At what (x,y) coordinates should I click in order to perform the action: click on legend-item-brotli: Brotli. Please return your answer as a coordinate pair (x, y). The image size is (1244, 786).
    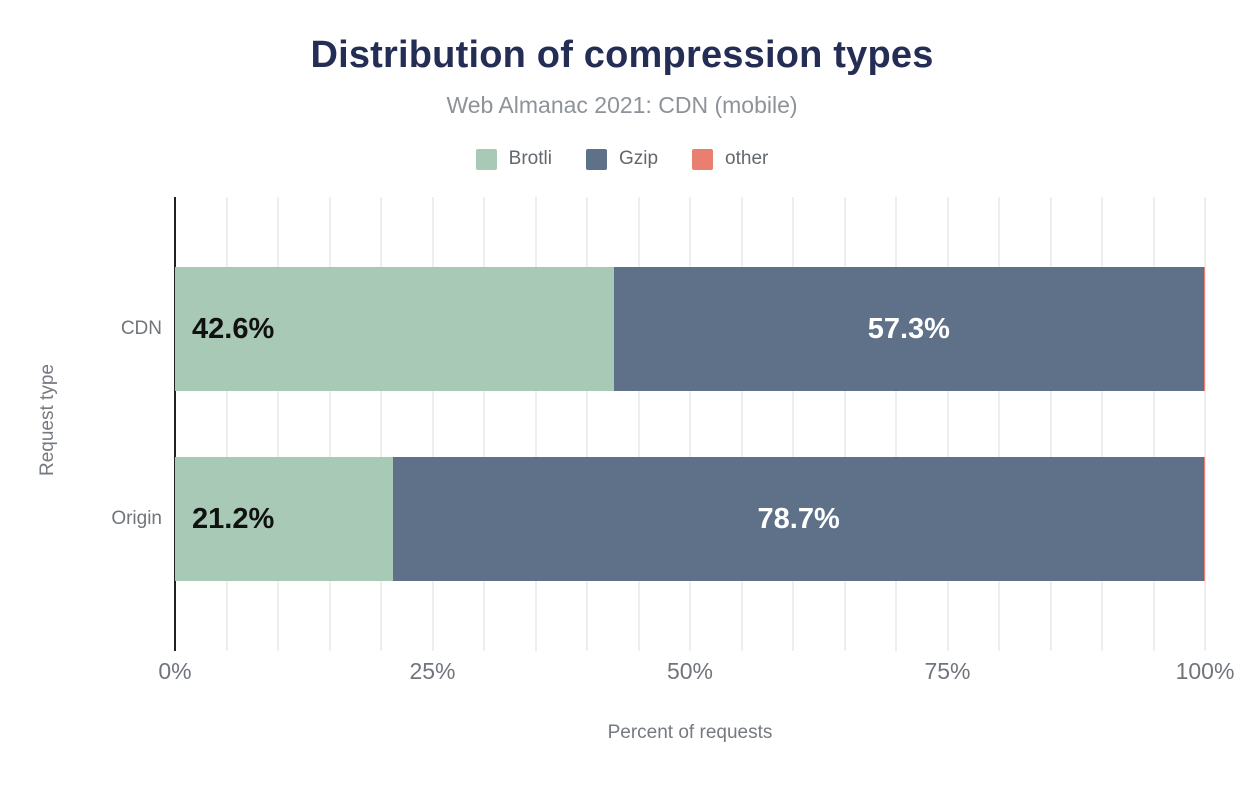
    Looking at the image, I should click on (513, 159).